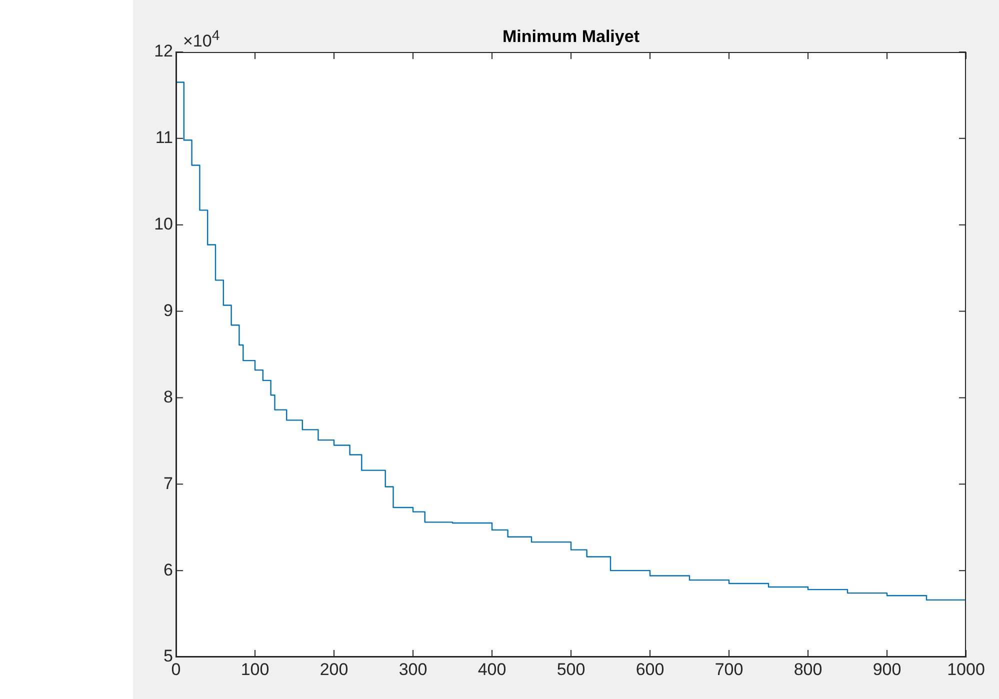  What do you see at coordinates (176, 669) in the screenshot?
I see `x-tick-label: 0` at bounding box center [176, 669].